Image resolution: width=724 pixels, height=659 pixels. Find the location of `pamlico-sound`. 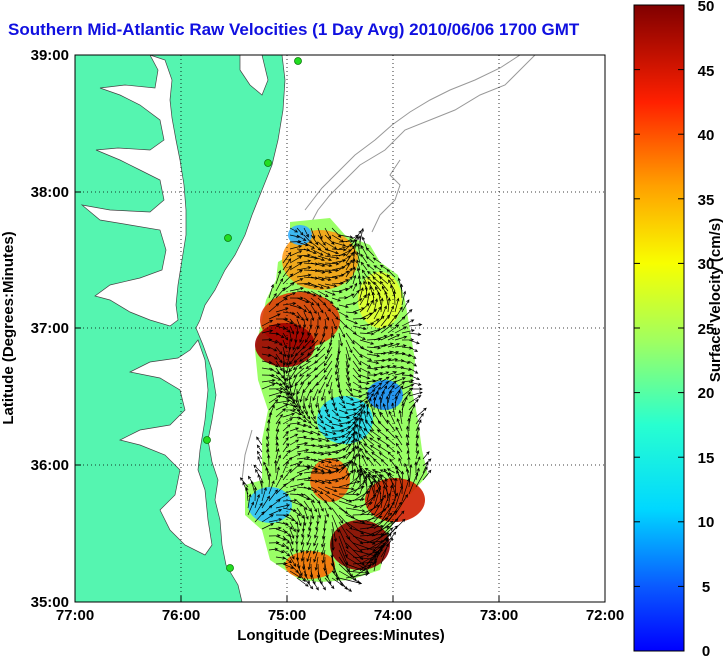

pamlico-sound is located at coordinates (165, 447).